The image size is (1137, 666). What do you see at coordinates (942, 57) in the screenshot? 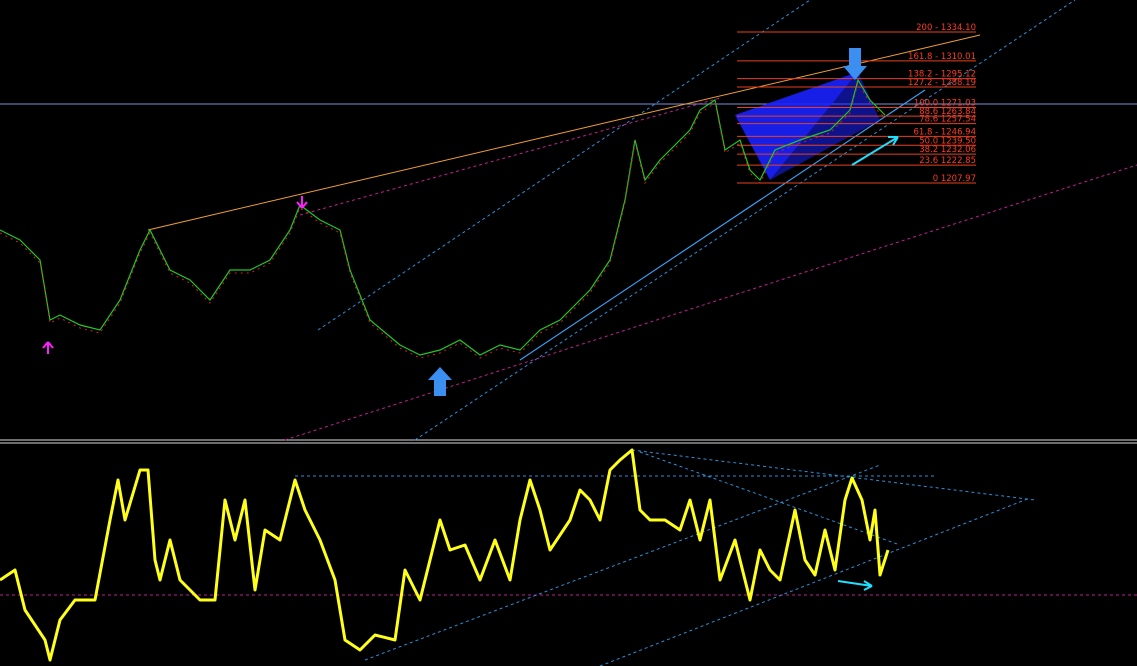
I see `fib-label: 161.8 - 1310.01` at bounding box center [942, 57].